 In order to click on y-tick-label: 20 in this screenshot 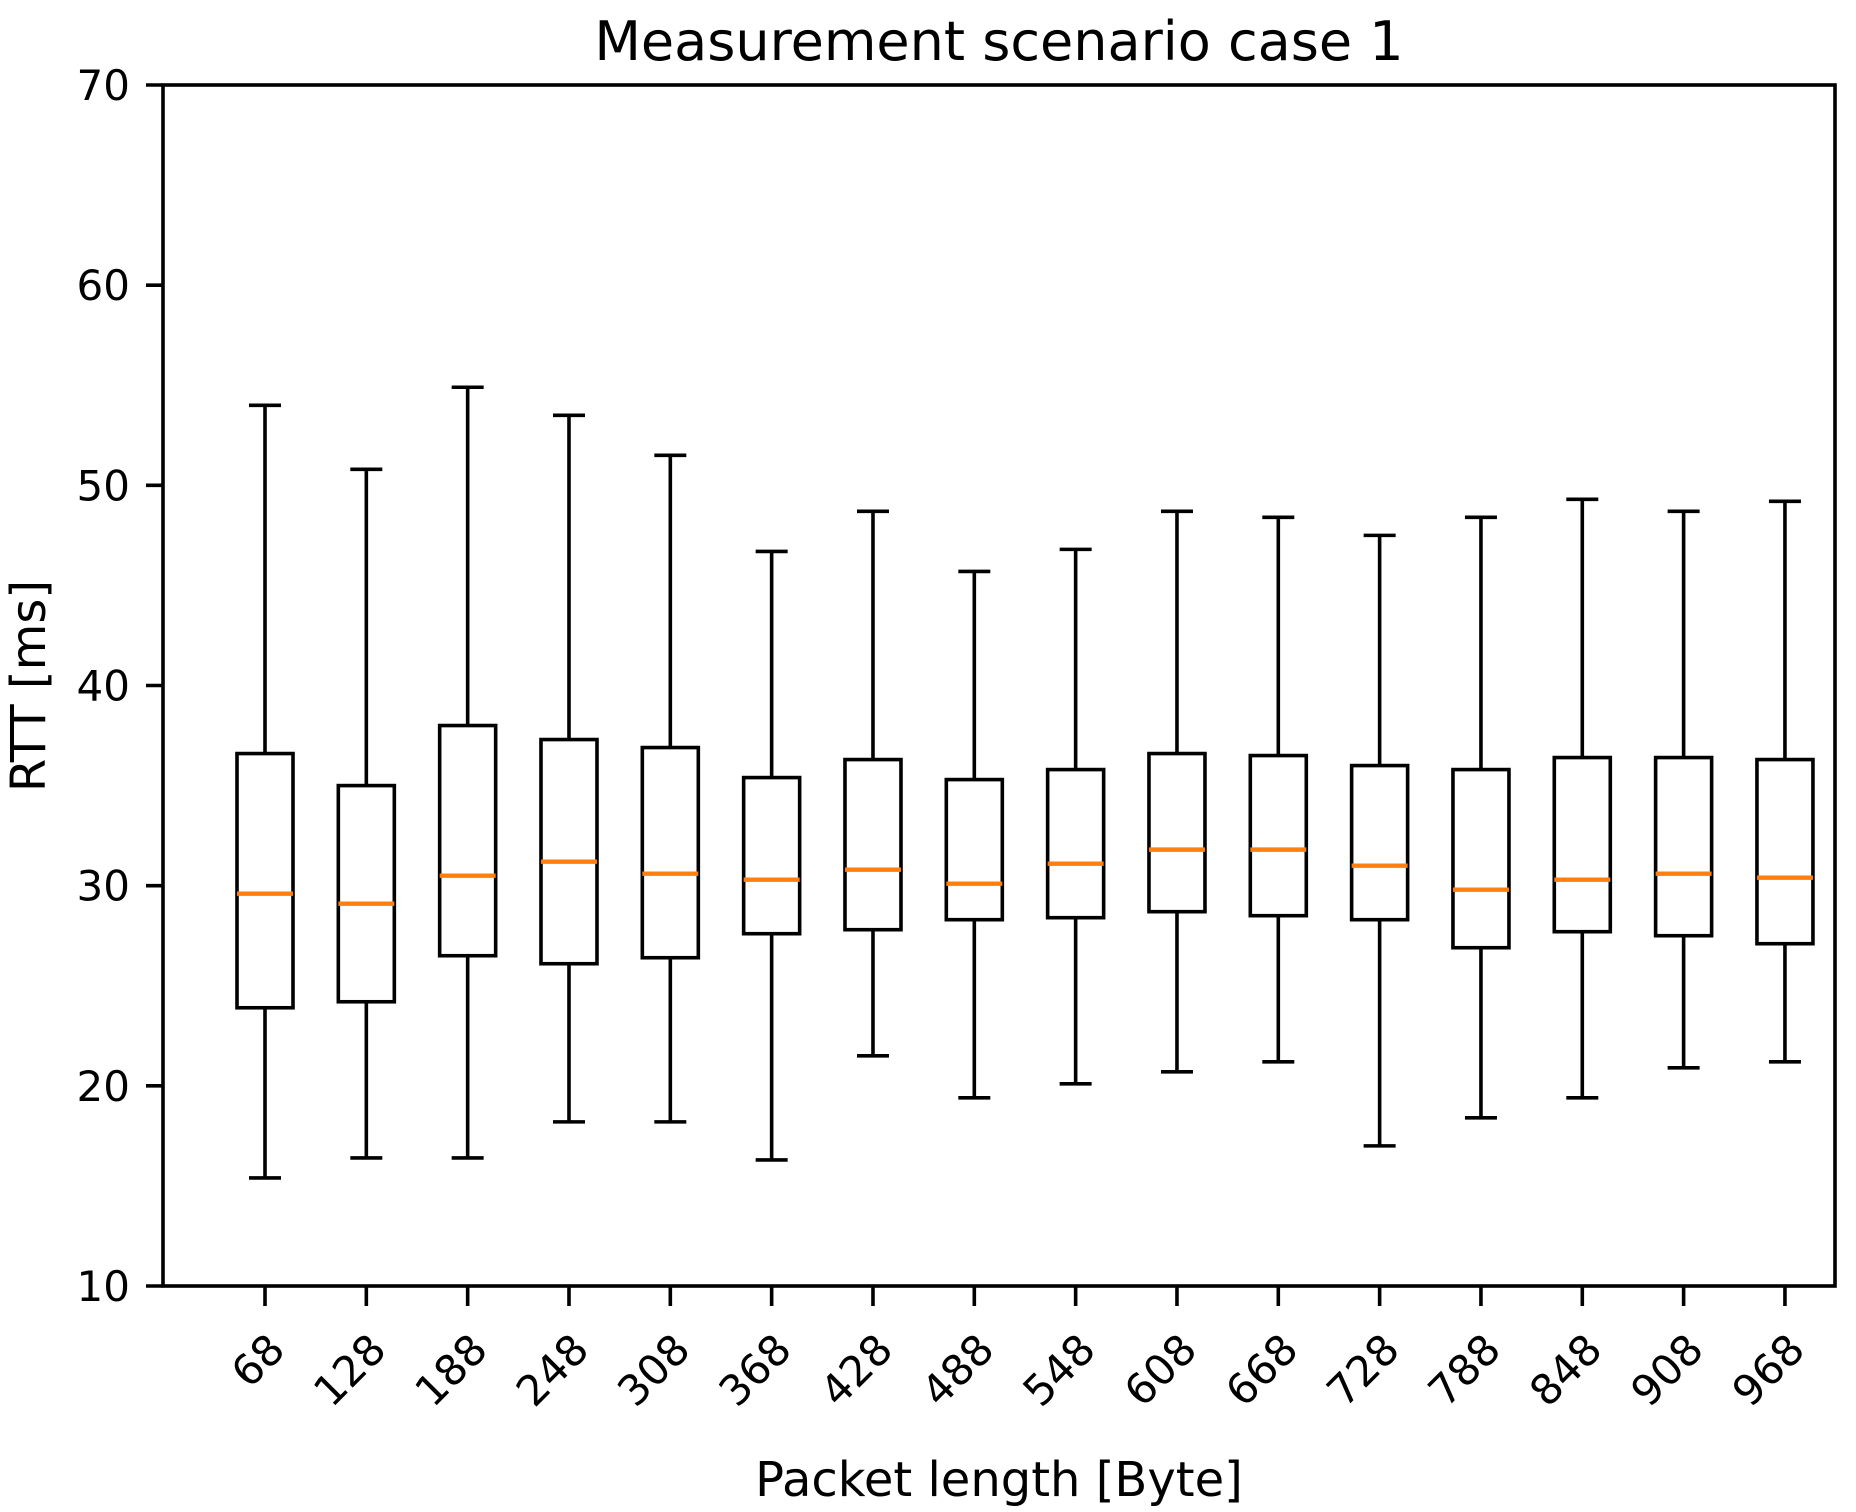, I will do `click(103, 1086)`.